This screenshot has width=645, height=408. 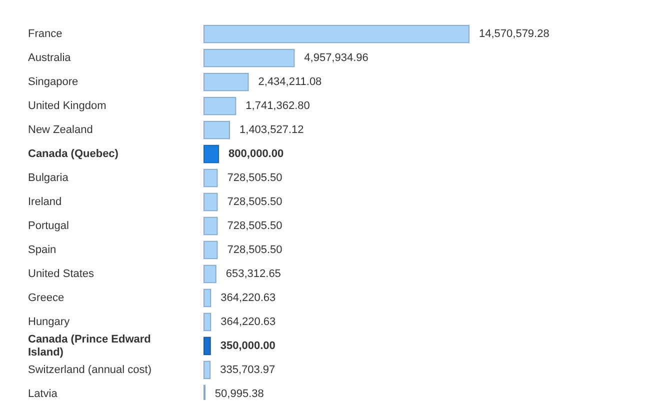 What do you see at coordinates (272, 130) in the screenshot?
I see `data-label: 1,403,527.12` at bounding box center [272, 130].